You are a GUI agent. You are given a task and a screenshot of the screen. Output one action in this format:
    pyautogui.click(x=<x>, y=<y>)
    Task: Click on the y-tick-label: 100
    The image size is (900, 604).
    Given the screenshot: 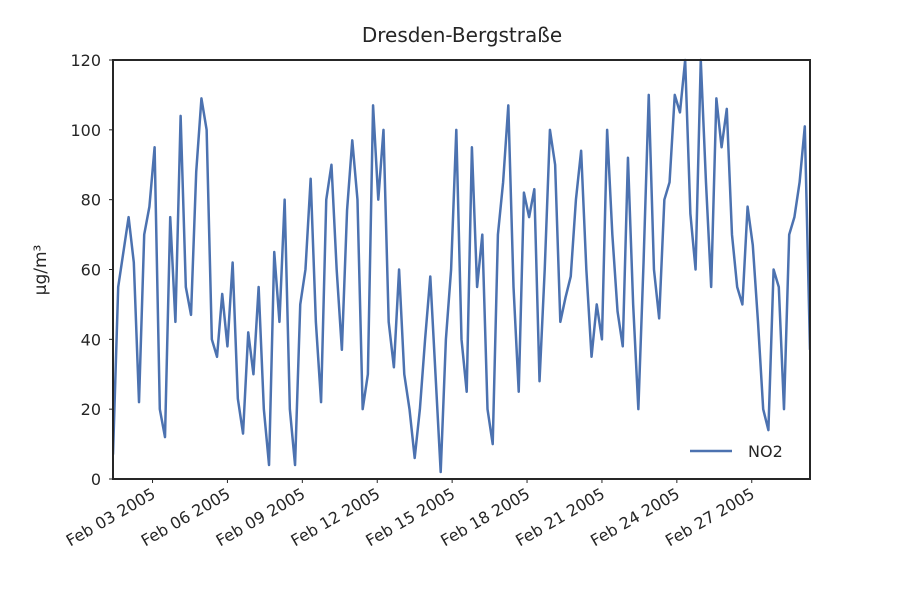 What is the action you would take?
    pyautogui.click(x=85, y=130)
    